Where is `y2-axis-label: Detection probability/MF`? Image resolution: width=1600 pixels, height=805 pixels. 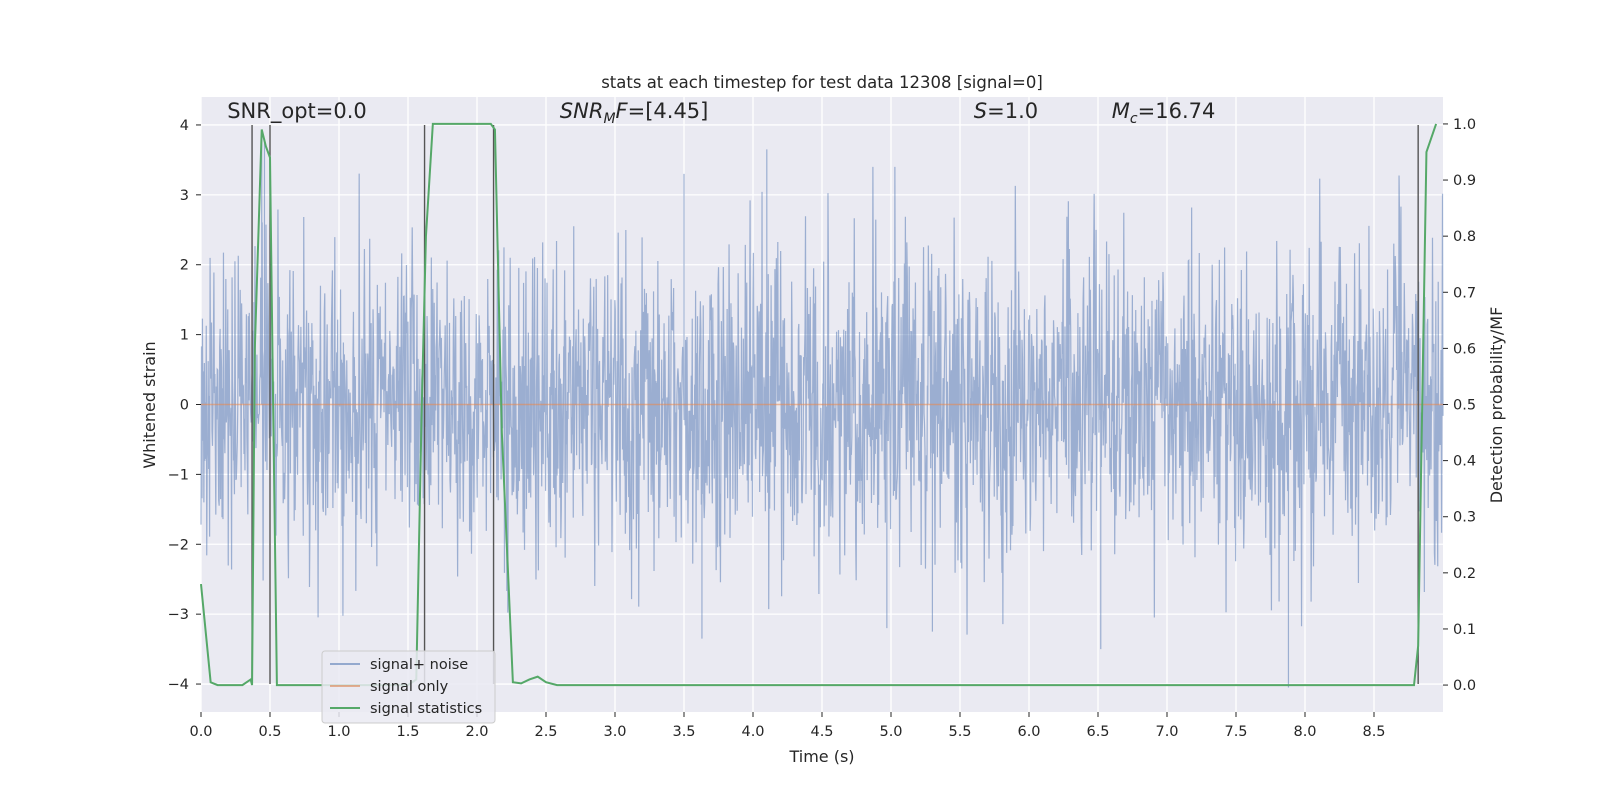
y2-axis-label: Detection probability/MF is located at coordinates (1496, 405).